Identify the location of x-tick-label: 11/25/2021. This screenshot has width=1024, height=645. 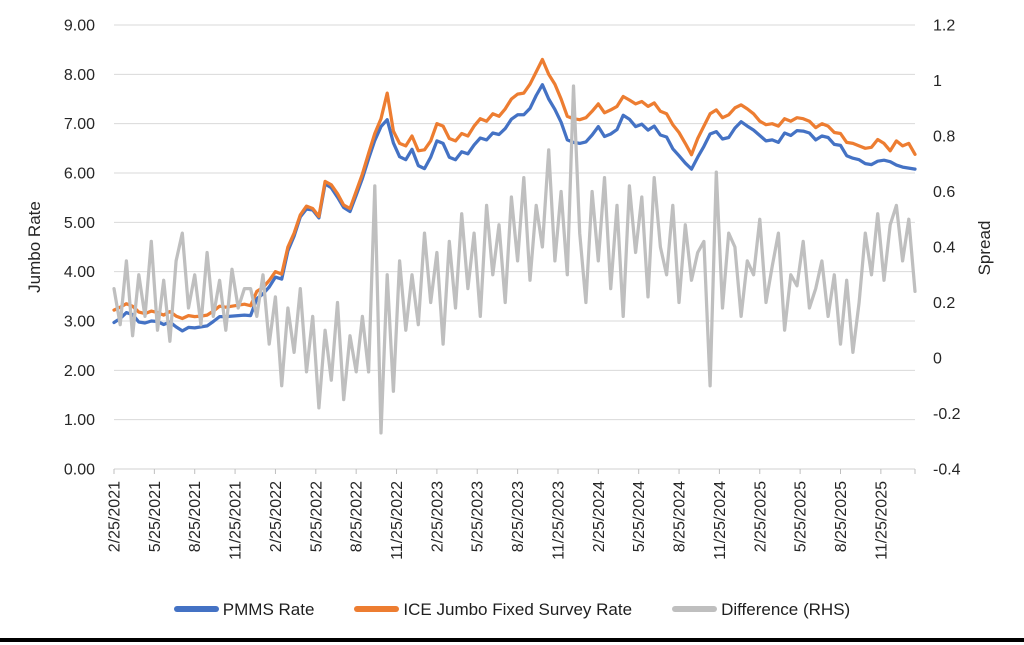
(236, 520).